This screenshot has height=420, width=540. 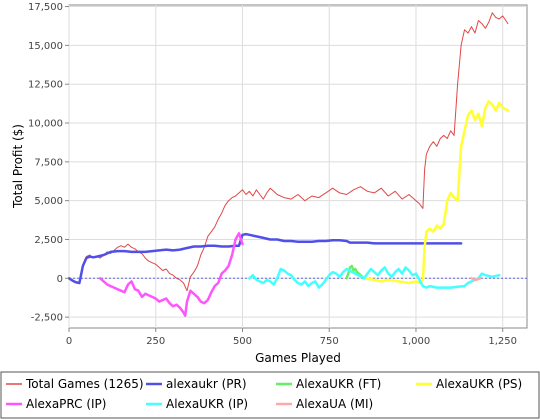 I want to click on y-axis-title: Total Profit ($), so click(x=18, y=166).